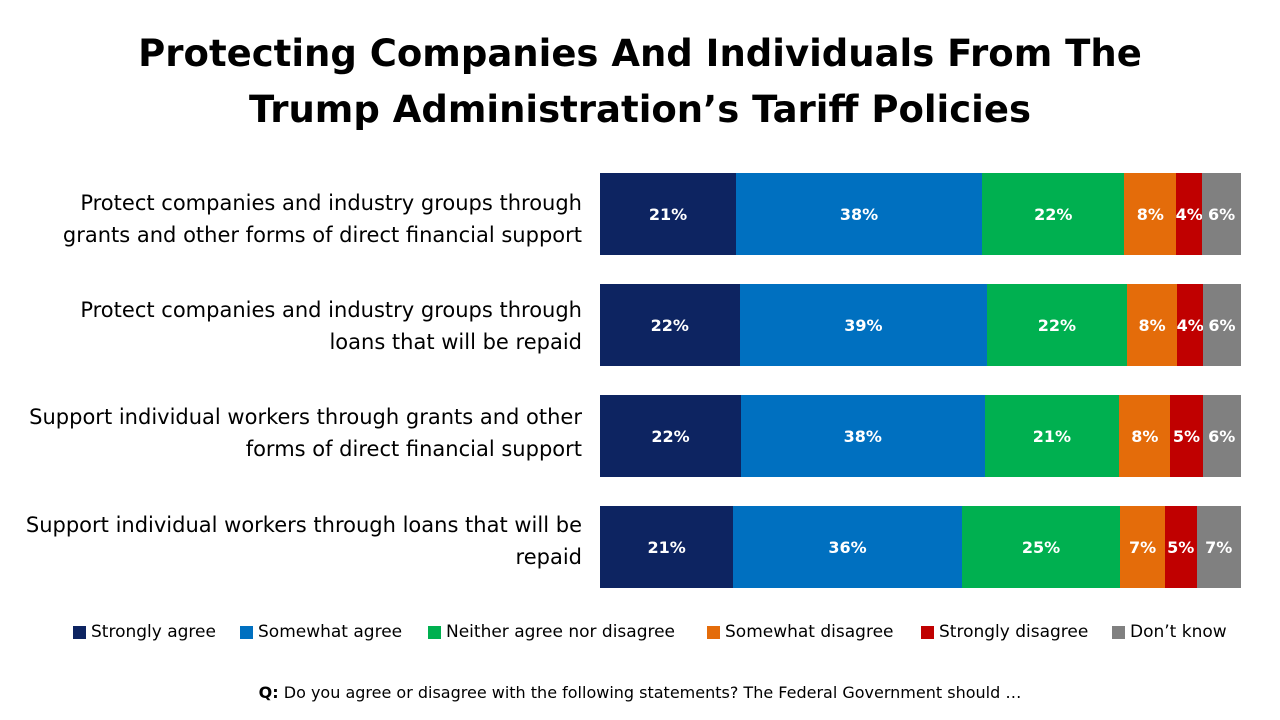 Image resolution: width=1280 pixels, height=720 pixels. I want to click on category-label-line: loans that will be repaid, so click(455, 342).